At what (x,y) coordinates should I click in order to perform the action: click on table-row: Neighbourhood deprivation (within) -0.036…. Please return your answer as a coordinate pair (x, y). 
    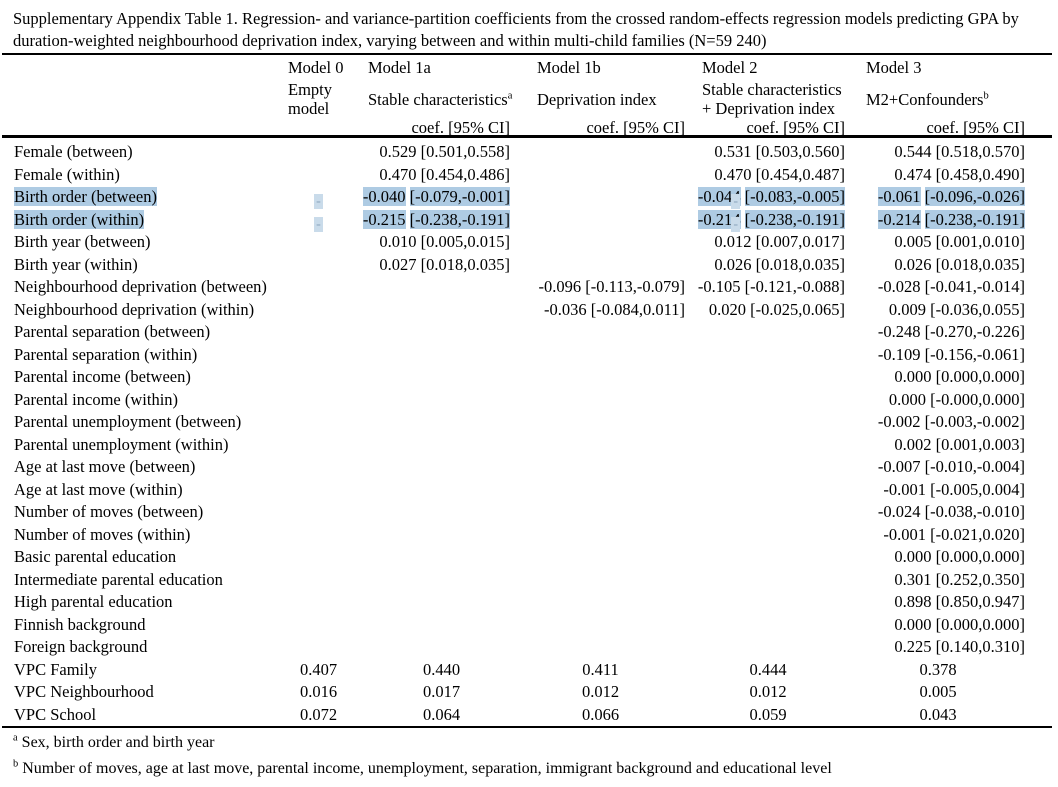
    Looking at the image, I should click on (514, 310).